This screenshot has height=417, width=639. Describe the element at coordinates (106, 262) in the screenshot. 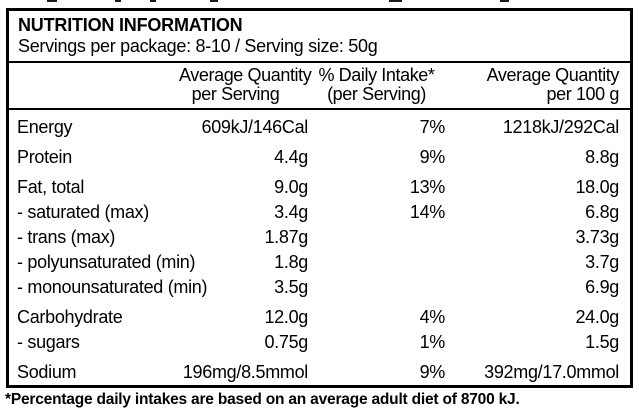

I see `nutrient-name: - polyunsaturated (min)` at that location.